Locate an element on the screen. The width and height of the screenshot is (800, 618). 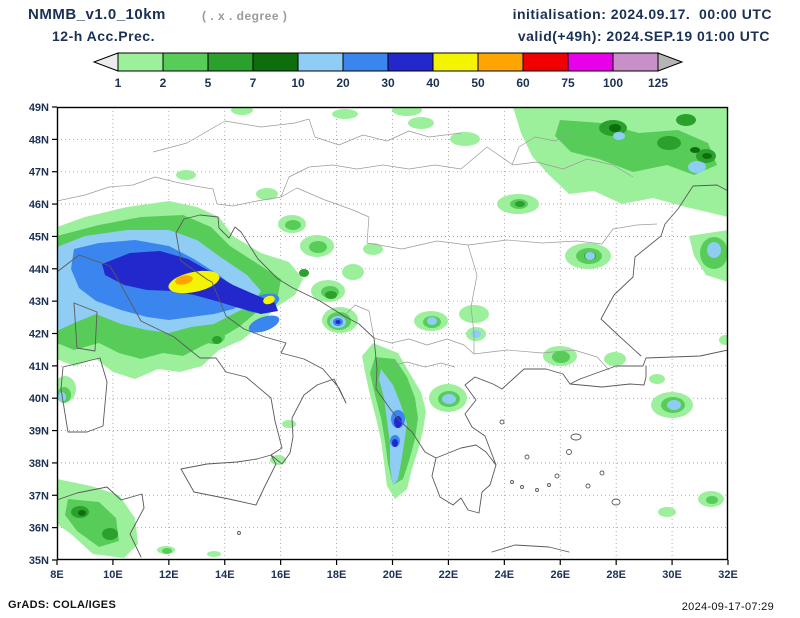
svg-text: 28E is located at coordinates (616, 575).